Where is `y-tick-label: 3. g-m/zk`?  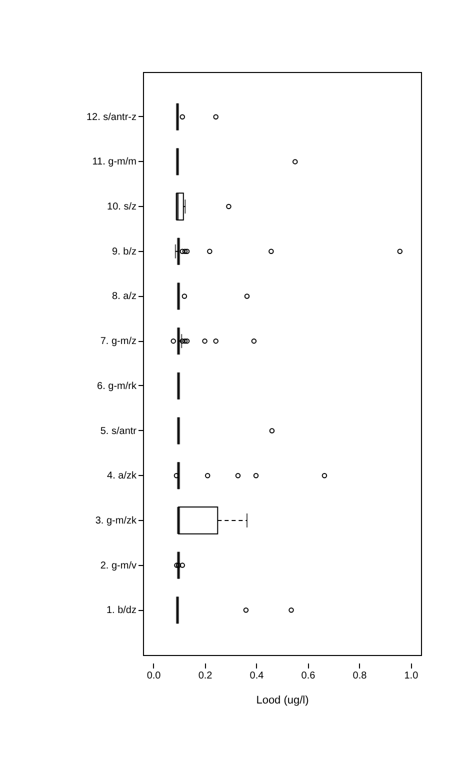
y-tick-label: 3. g-m/zk is located at coordinates (116, 520).